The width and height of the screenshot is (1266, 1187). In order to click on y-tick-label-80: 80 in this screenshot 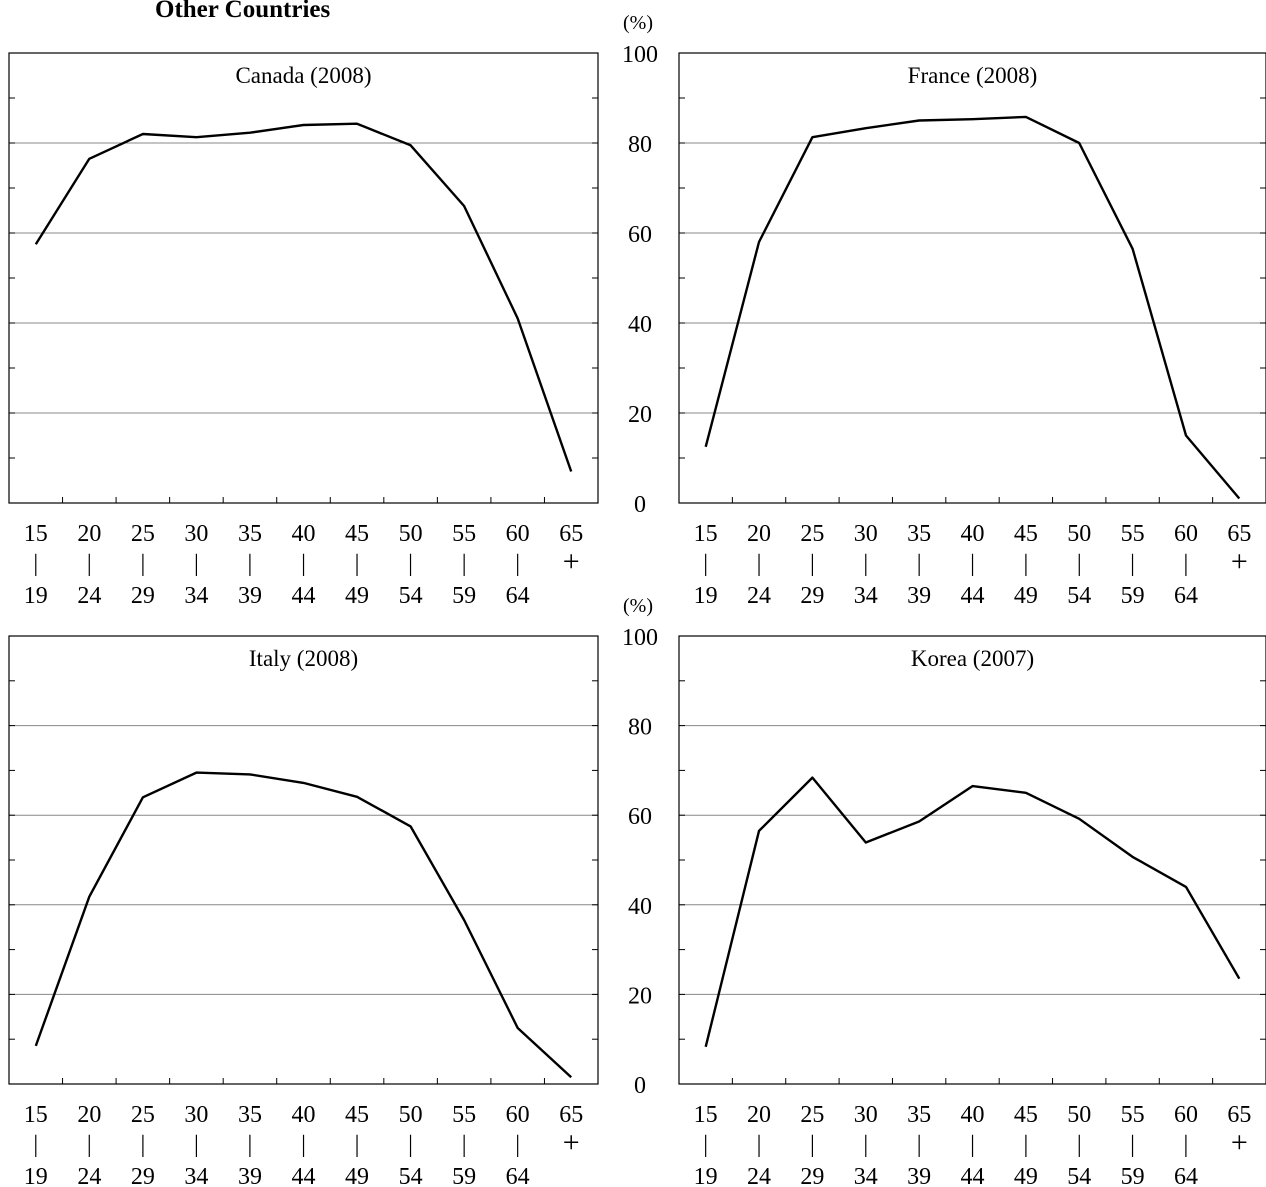, I will do `click(640, 728)`.